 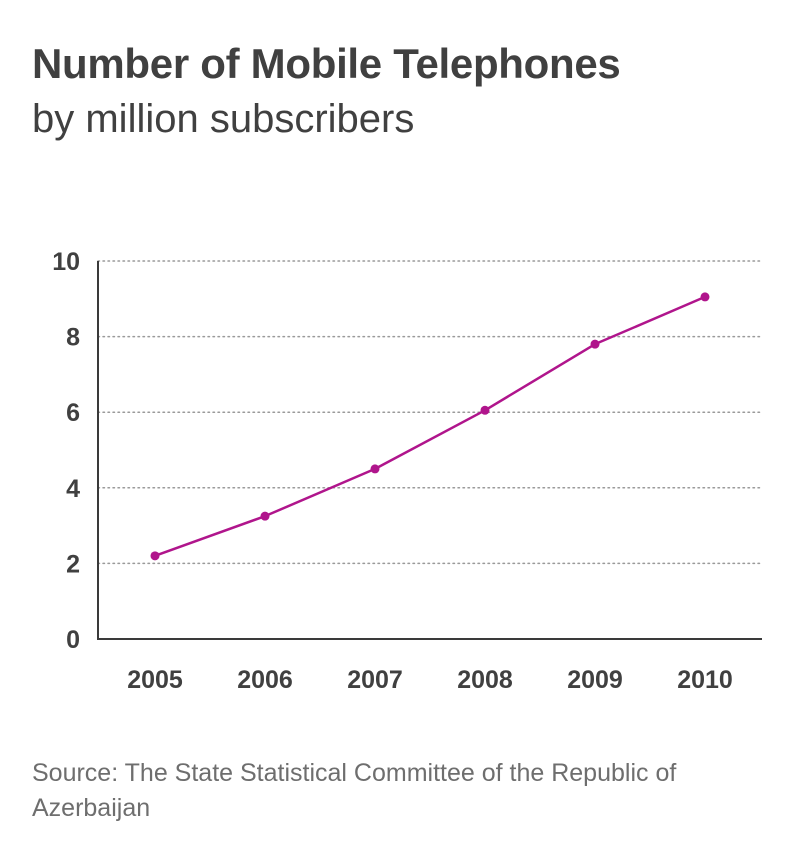 I want to click on x-tick-label: 2010, so click(x=705, y=680).